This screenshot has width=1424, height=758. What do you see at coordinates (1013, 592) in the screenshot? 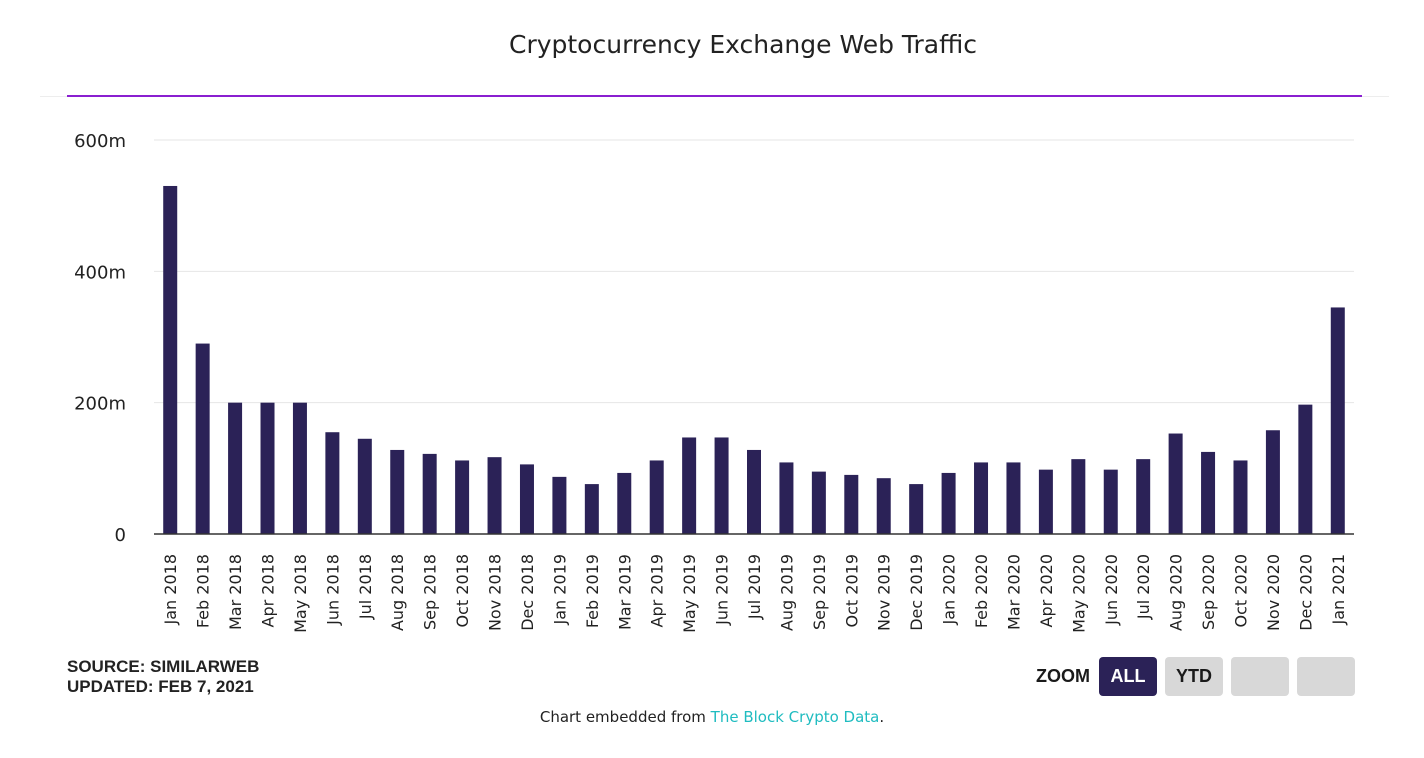
I see `x-tick-label: Mar 2020` at bounding box center [1013, 592].